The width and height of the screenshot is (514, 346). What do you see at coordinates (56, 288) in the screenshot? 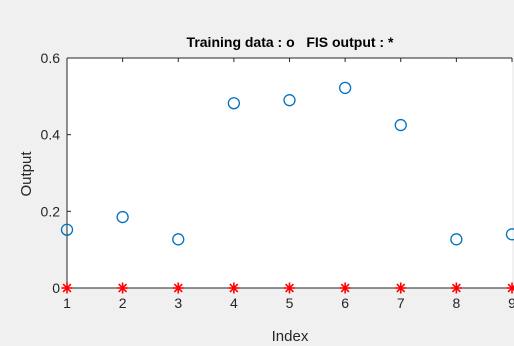
I see `y-tick-label: 0` at bounding box center [56, 288].